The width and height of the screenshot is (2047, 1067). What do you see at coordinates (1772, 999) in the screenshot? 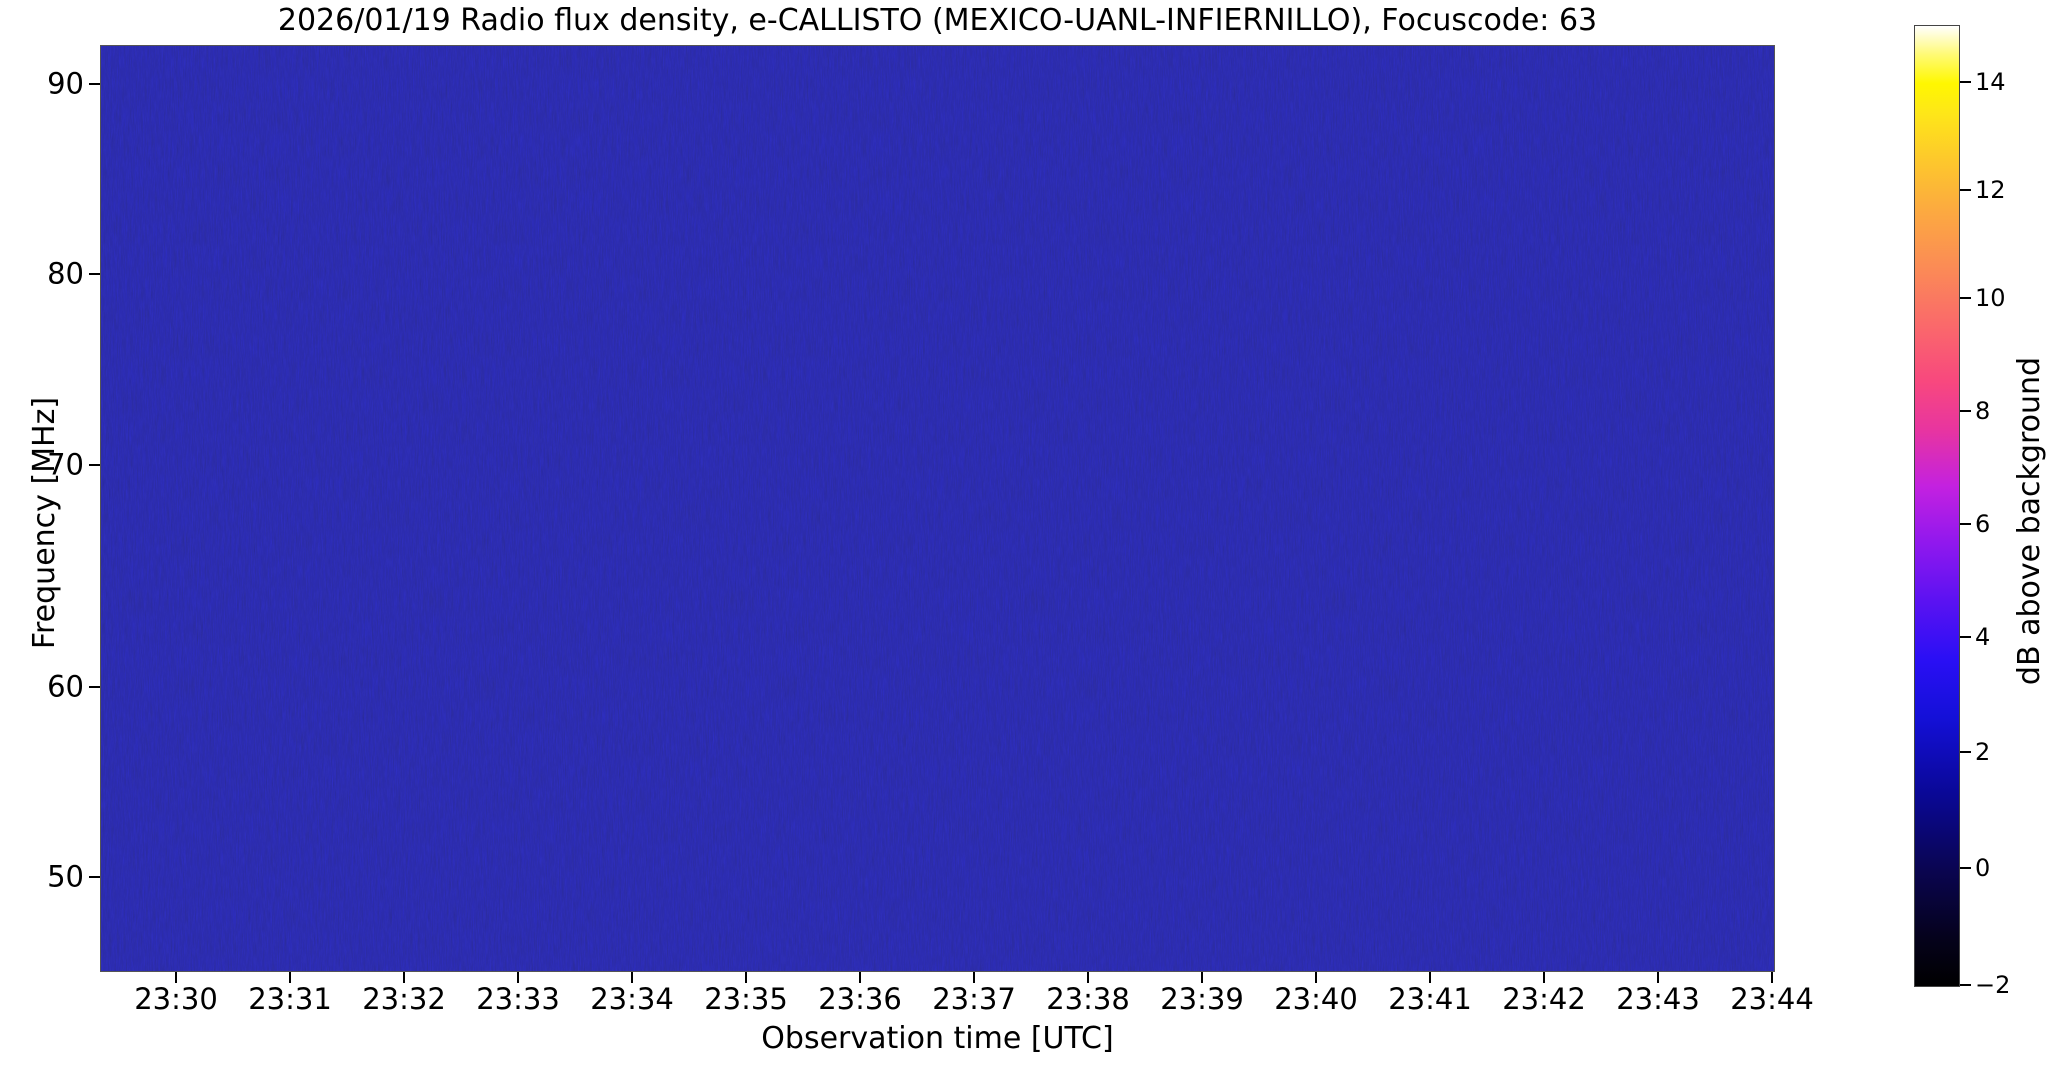
I see `xtick-label-2344: 23:44` at bounding box center [1772, 999].